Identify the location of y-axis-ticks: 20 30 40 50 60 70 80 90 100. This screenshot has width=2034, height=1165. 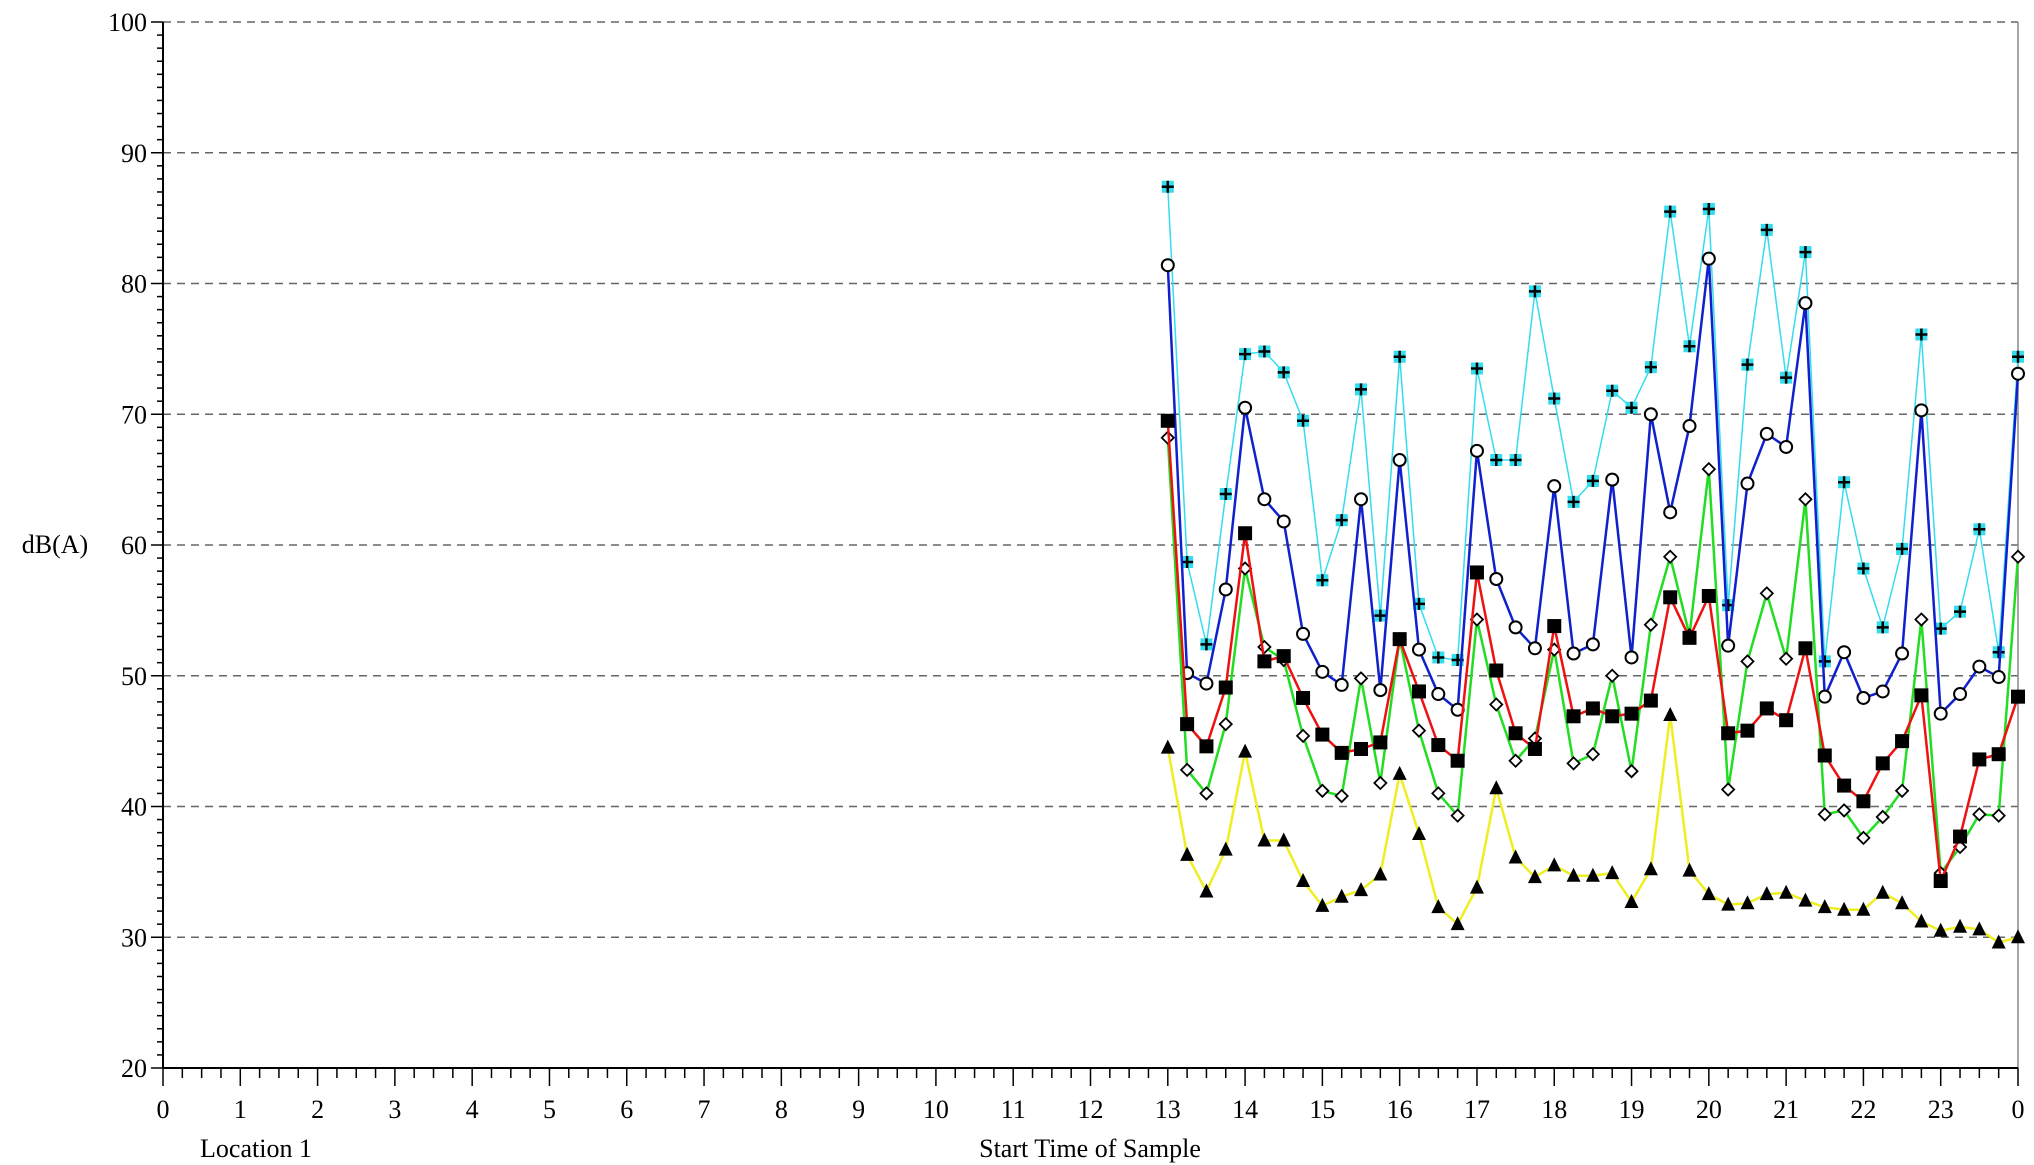
(135, 545).